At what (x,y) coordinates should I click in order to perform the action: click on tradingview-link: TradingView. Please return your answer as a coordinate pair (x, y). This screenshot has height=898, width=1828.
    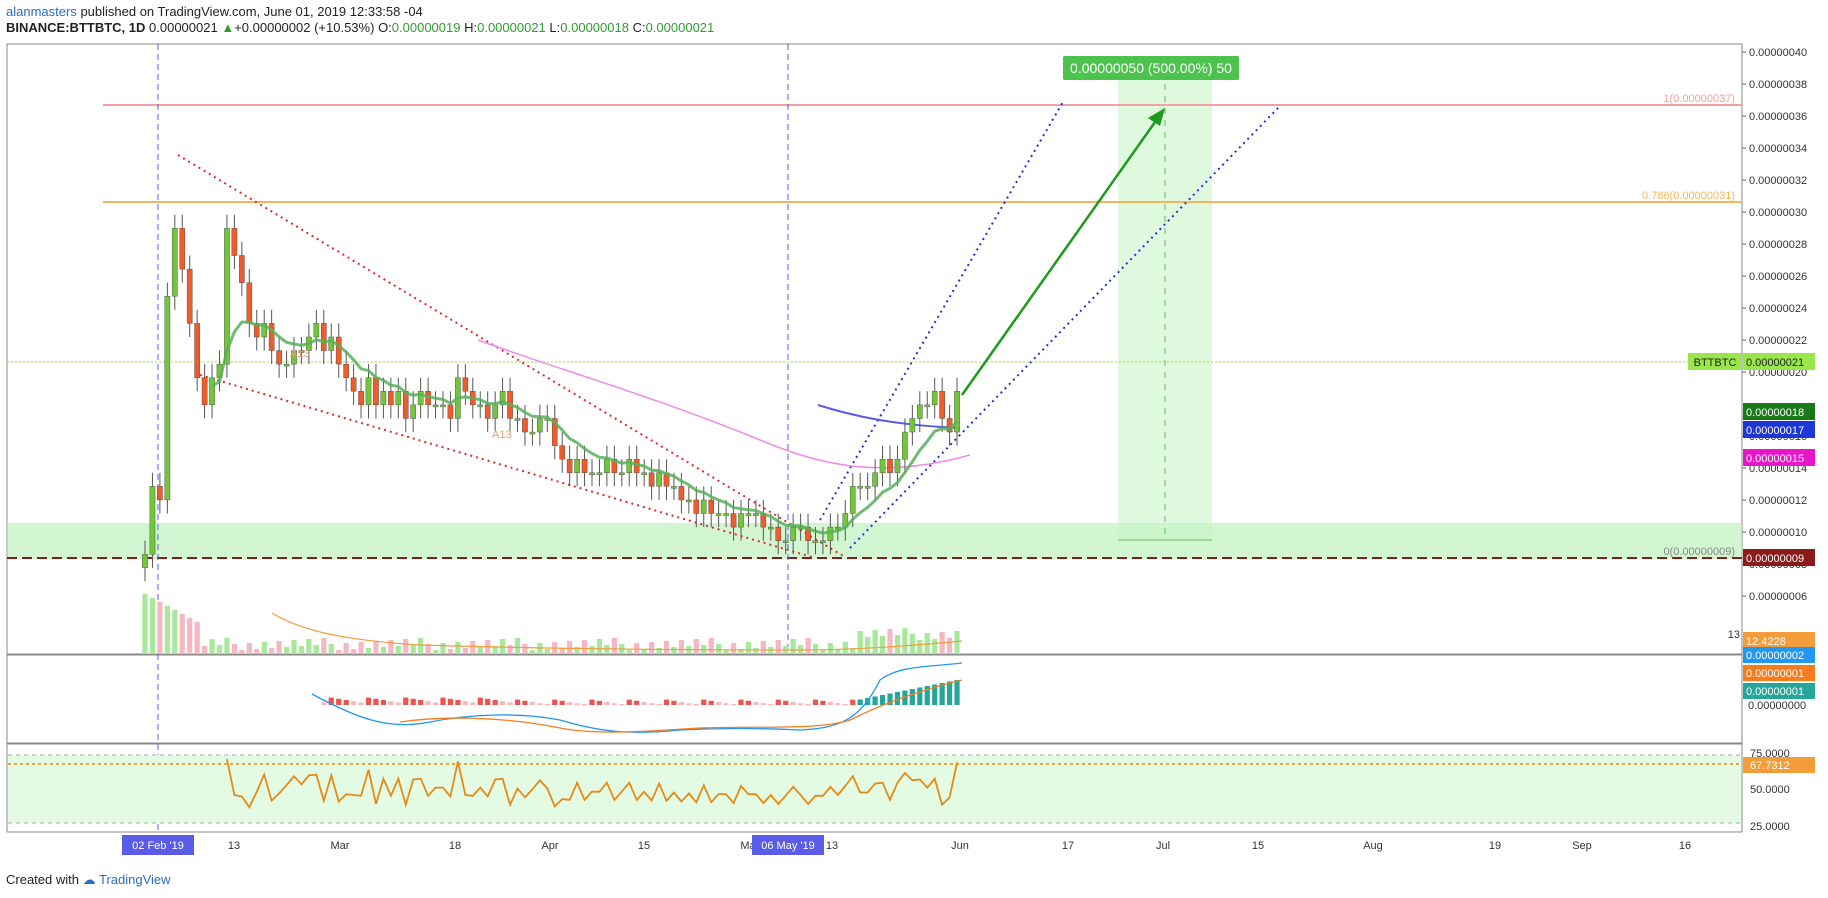
    Looking at the image, I should click on (135, 879).